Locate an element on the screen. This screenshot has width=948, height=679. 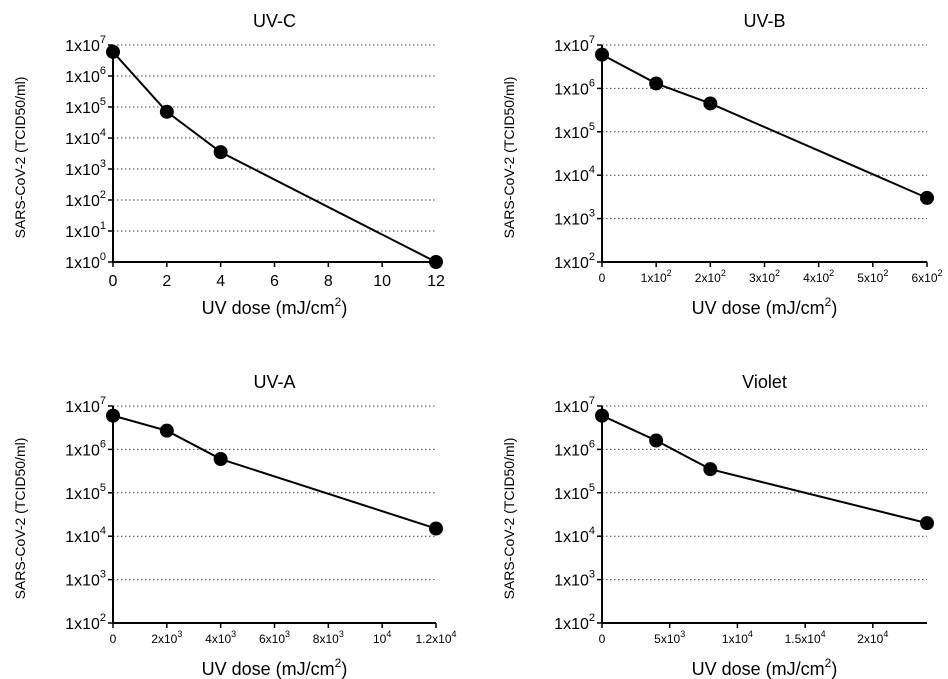
x-tick-label: 10 is located at coordinates (382, 281).